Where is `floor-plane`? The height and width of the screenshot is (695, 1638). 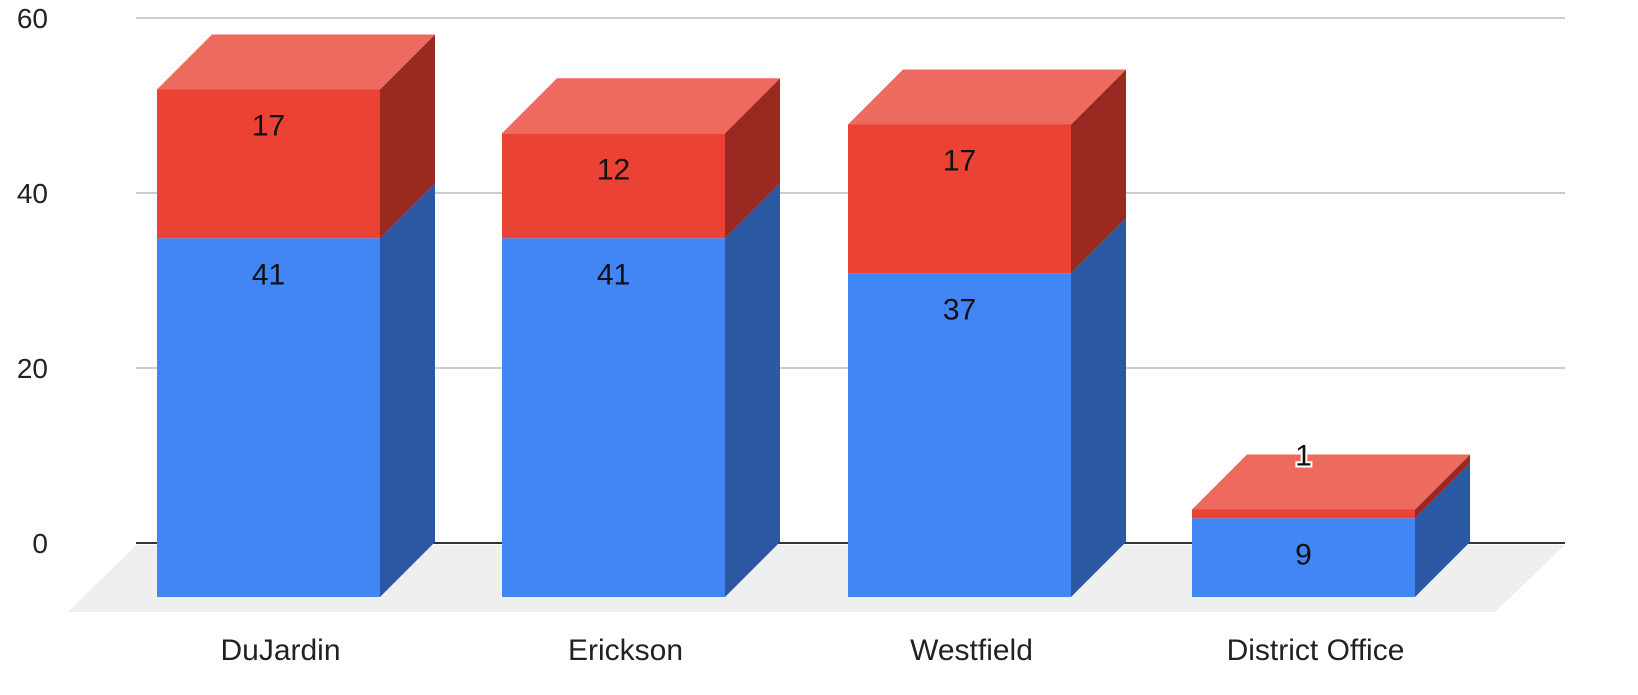 floor-plane is located at coordinates (816, 578).